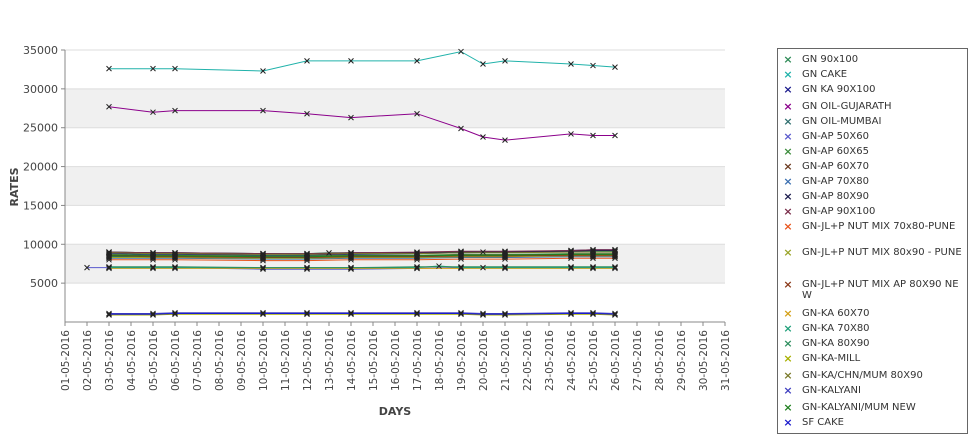 The height and width of the screenshot is (434, 975). Describe the element at coordinates (484, 360) in the screenshot. I see `x-tick-label: 20-05-2016` at that location.